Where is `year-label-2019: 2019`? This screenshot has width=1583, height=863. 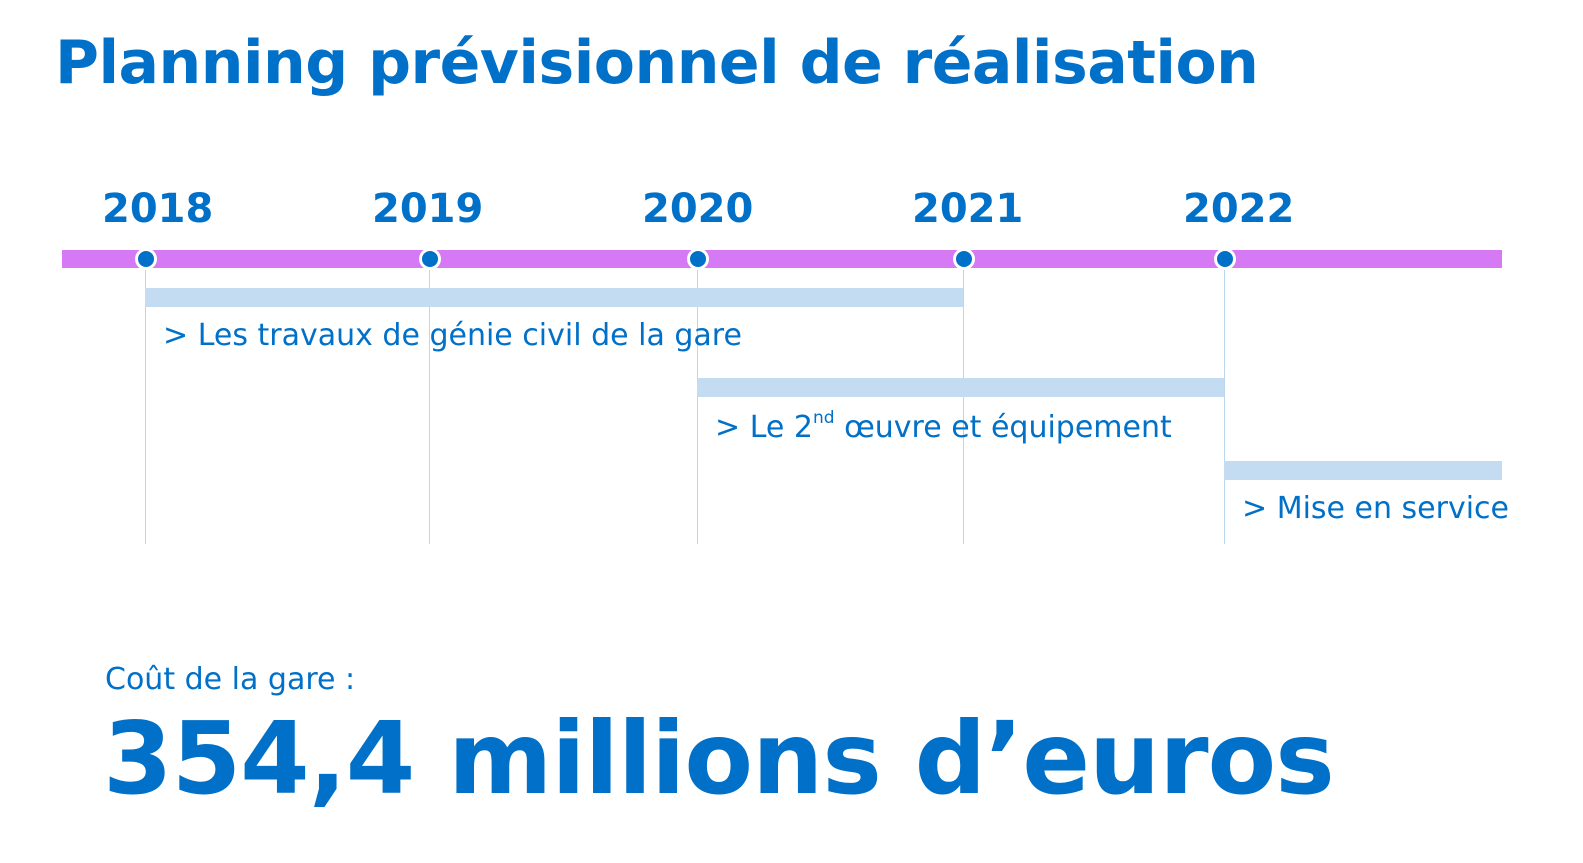
year-label-2019: 2019 is located at coordinates (428, 209).